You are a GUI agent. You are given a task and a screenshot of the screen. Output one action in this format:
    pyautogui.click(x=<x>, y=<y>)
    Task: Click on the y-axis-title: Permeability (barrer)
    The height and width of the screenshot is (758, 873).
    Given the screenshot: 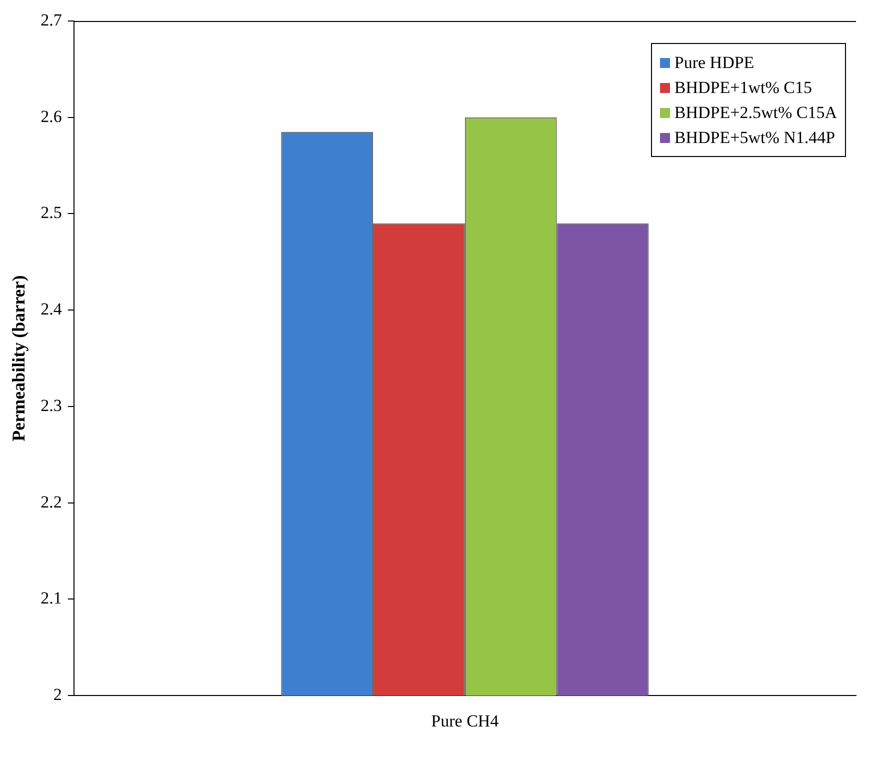 What is the action you would take?
    pyautogui.click(x=18, y=358)
    